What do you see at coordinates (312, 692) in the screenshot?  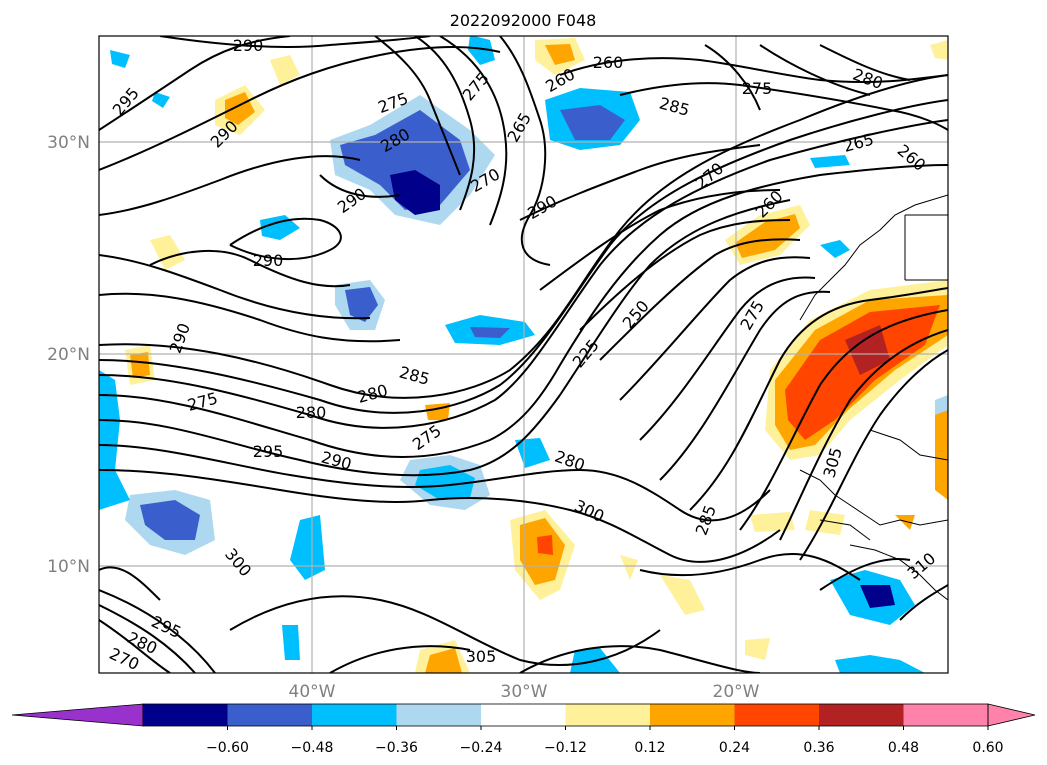 I see `lon-tick-label: 40°W` at bounding box center [312, 692].